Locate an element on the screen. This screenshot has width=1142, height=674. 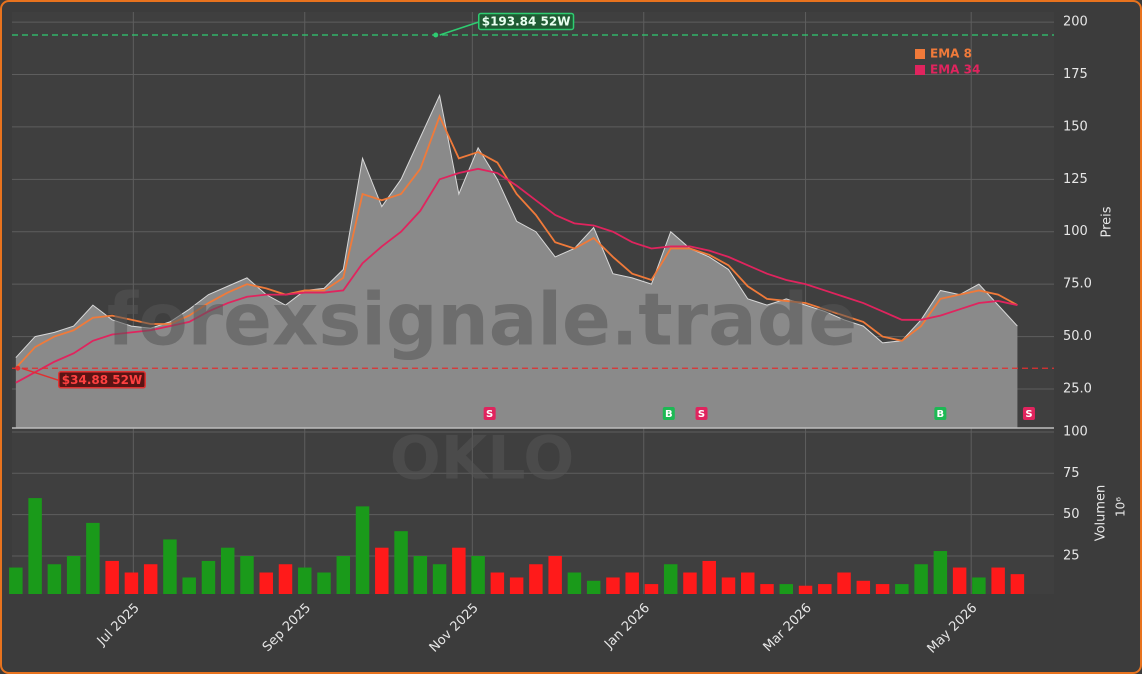
annotation-label: $34.88 52W is located at coordinates (102, 380).